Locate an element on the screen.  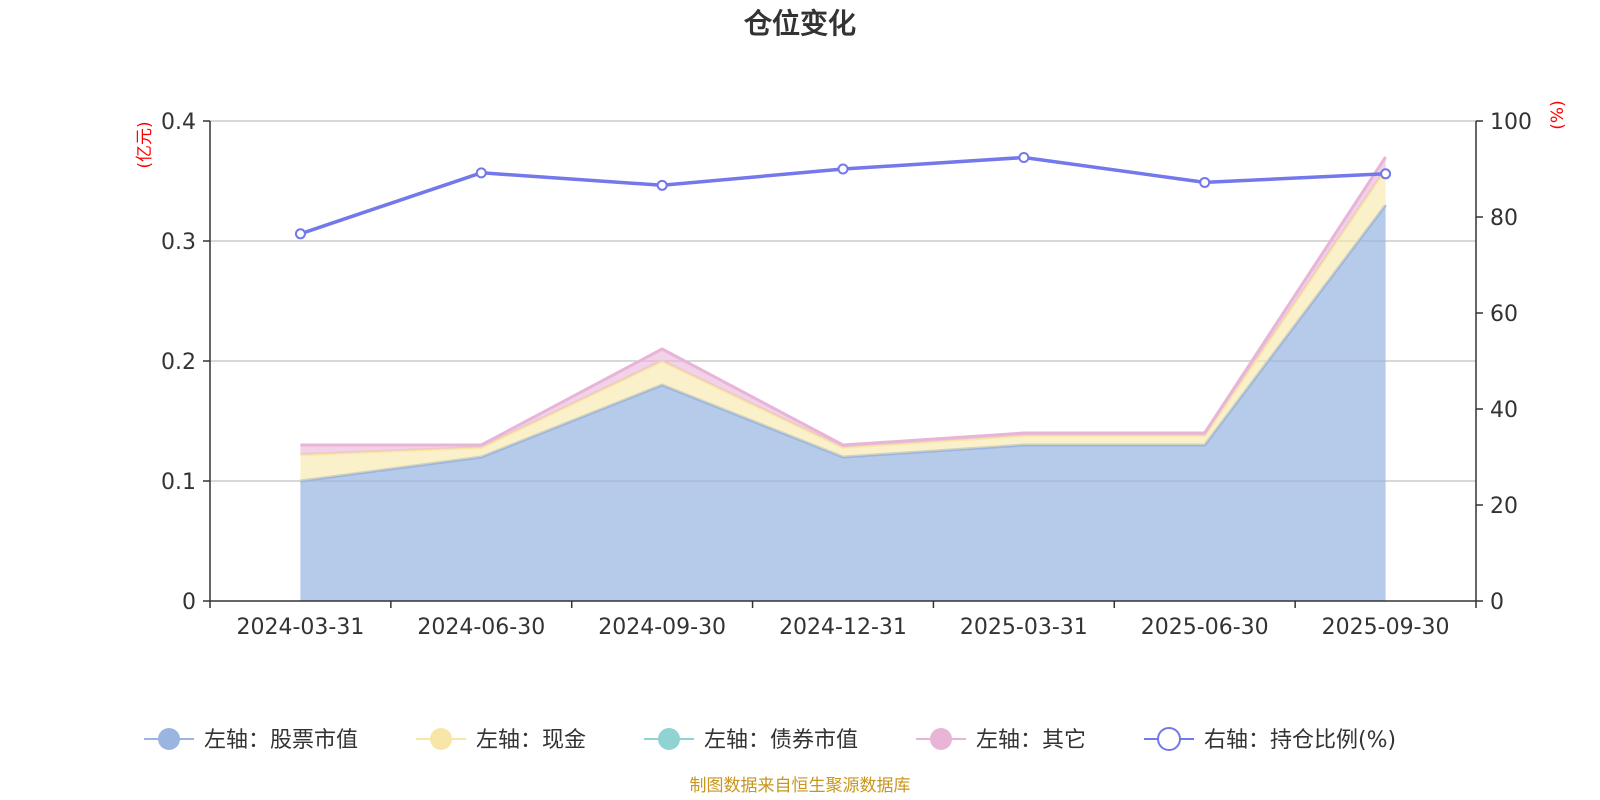
x-axis-tick-label: 2024-06-30 is located at coordinates (481, 627).